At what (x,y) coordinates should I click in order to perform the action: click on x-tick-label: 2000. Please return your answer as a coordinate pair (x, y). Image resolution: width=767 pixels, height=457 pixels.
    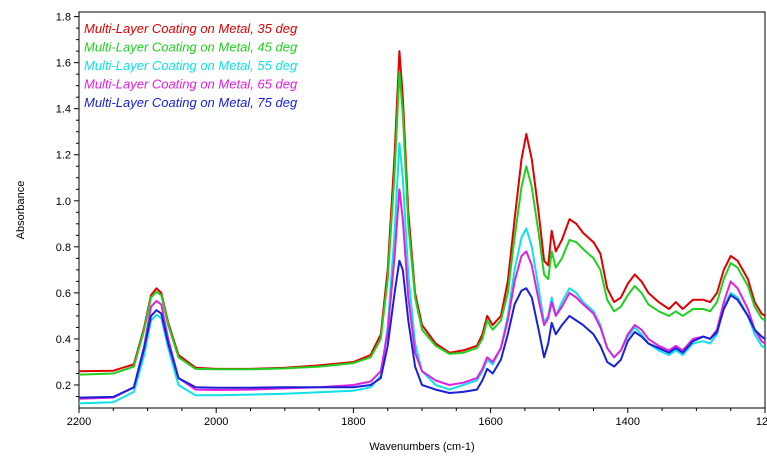
    Looking at the image, I should click on (216, 422).